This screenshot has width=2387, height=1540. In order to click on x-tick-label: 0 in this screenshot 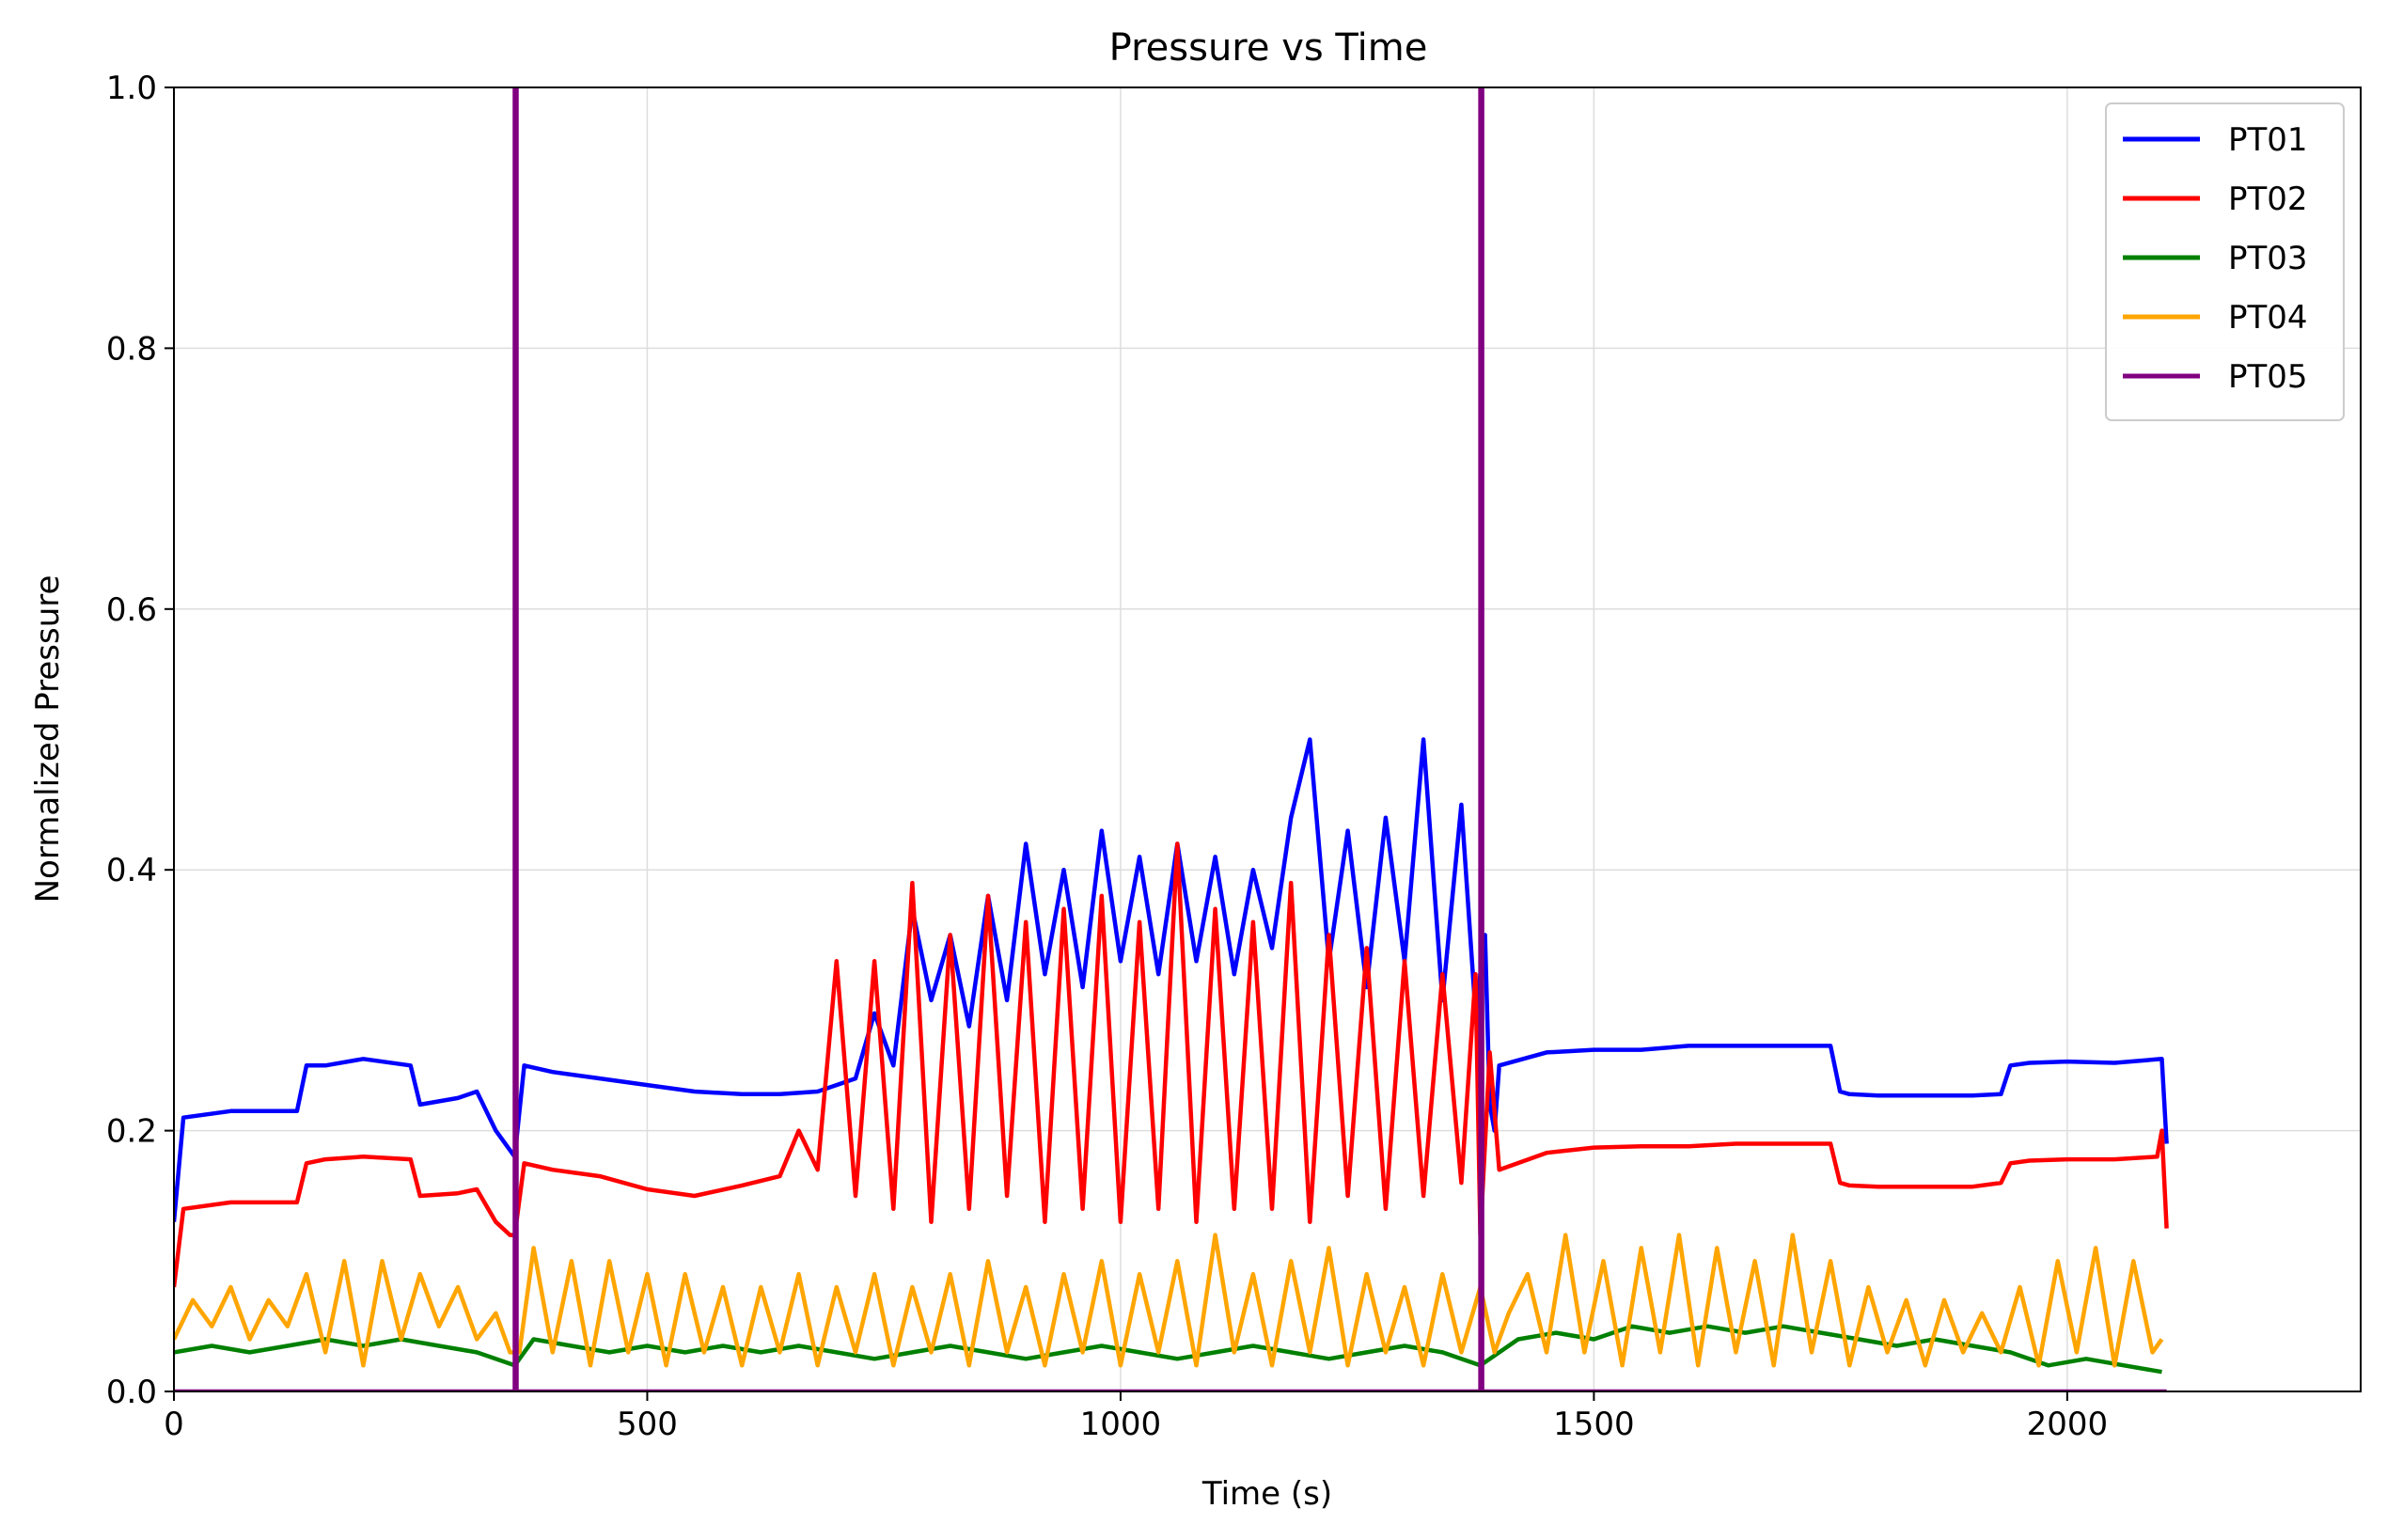, I will do `click(174, 1424)`.